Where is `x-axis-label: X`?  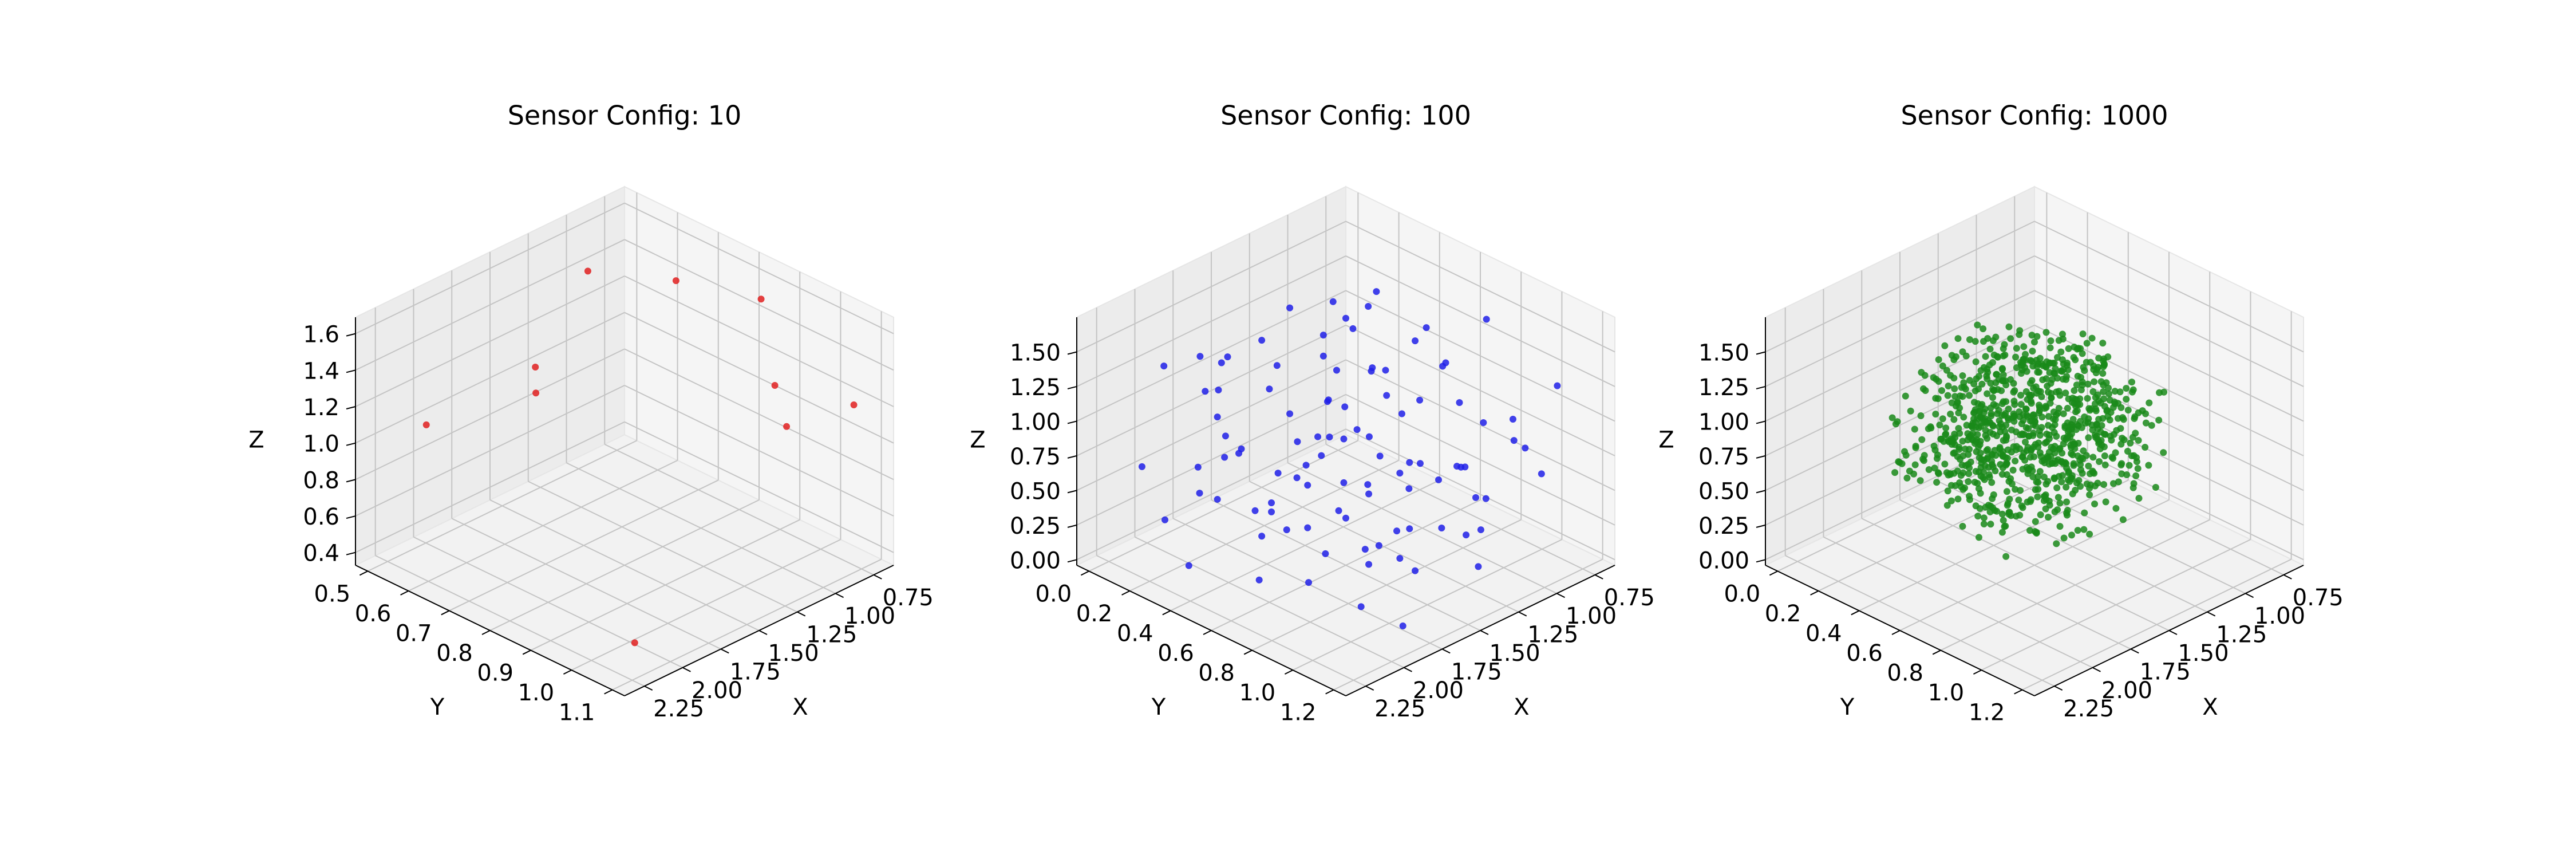
x-axis-label: X is located at coordinates (800, 707).